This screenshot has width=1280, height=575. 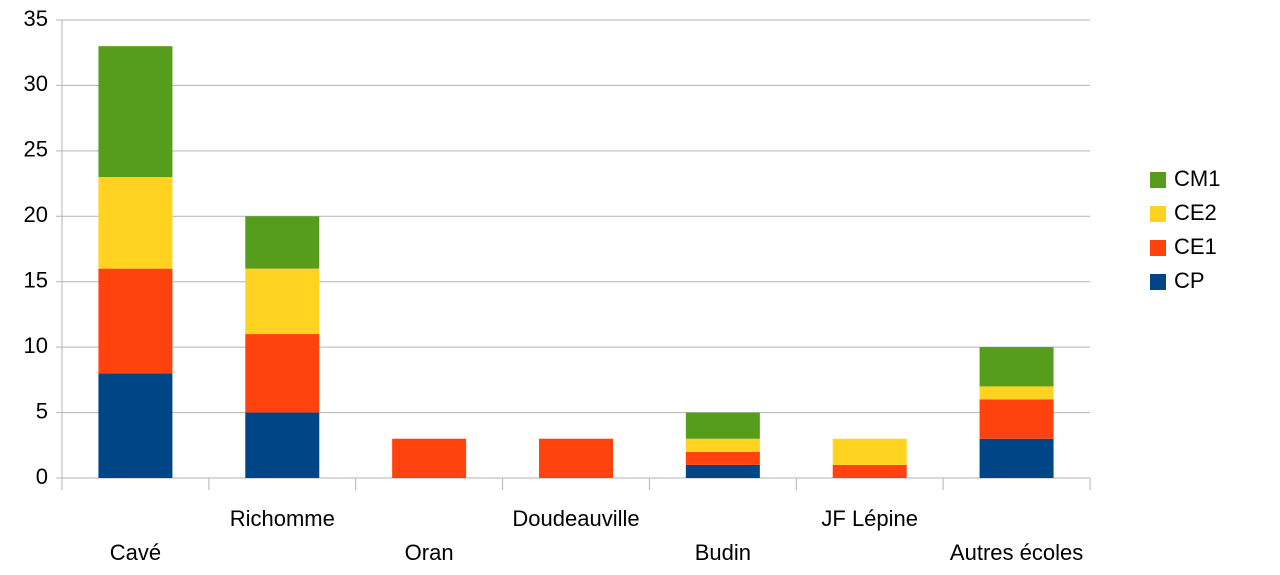 What do you see at coordinates (429, 552) in the screenshot?
I see `x-tick-label: Oran` at bounding box center [429, 552].